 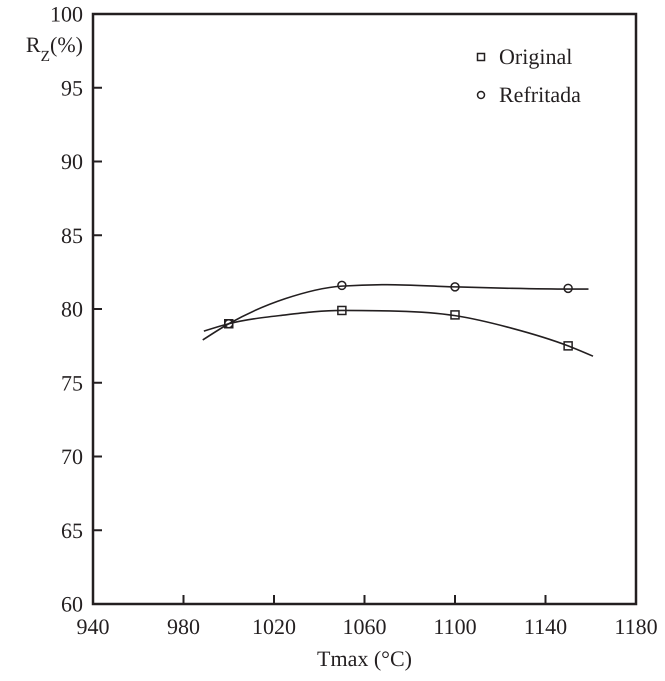 What do you see at coordinates (274, 626) in the screenshot?
I see `x-tick-label: 1020` at bounding box center [274, 626].